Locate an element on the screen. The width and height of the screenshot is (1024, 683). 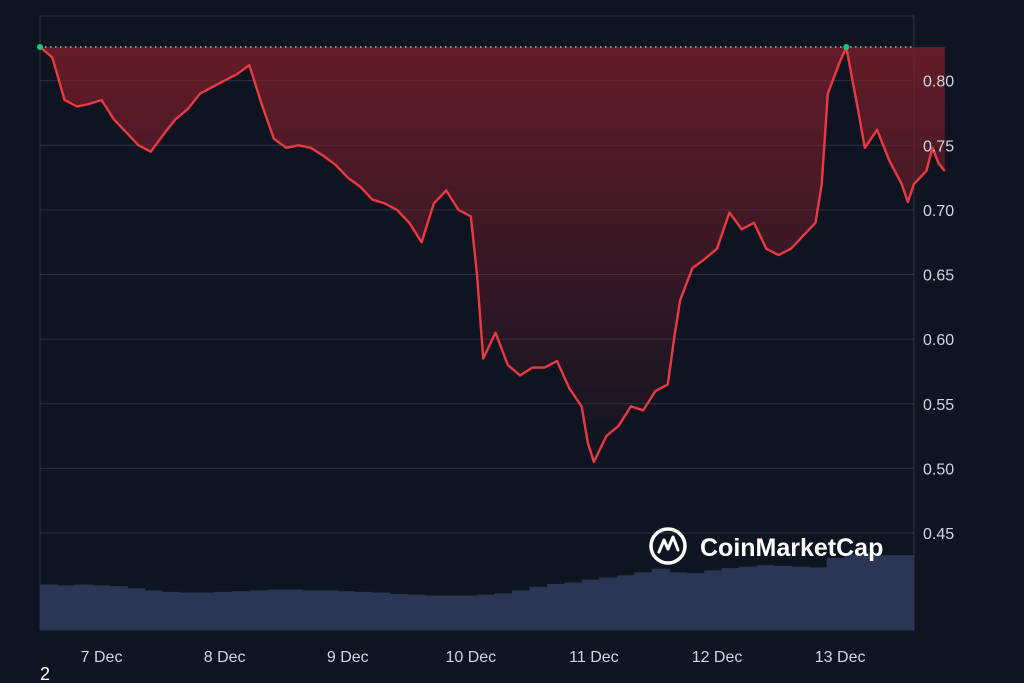
coinmarketcap-logo-icon is located at coordinates (668, 546).